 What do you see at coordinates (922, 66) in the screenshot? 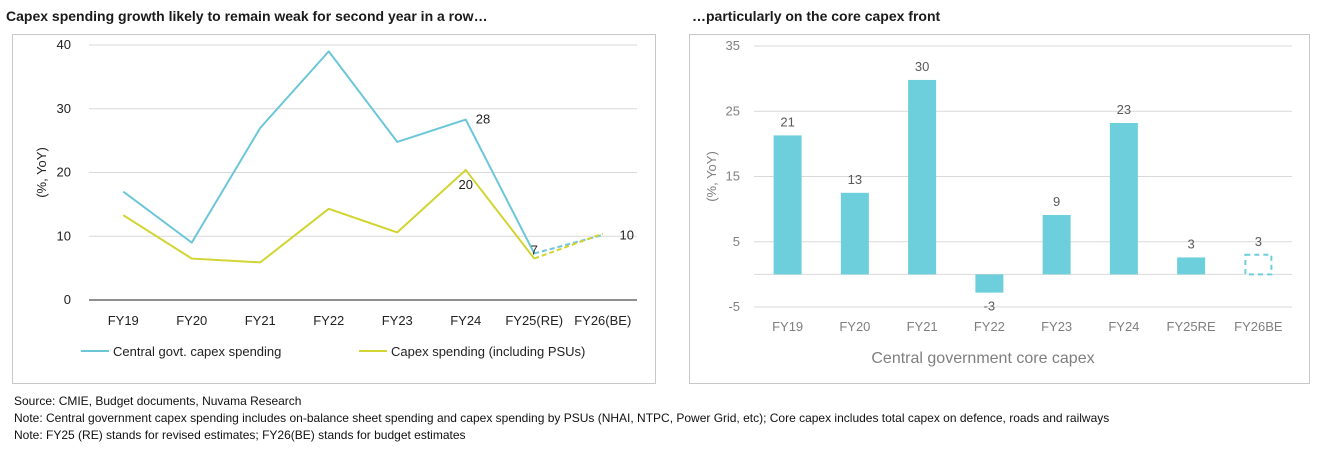
I see `data-label: 30` at bounding box center [922, 66].